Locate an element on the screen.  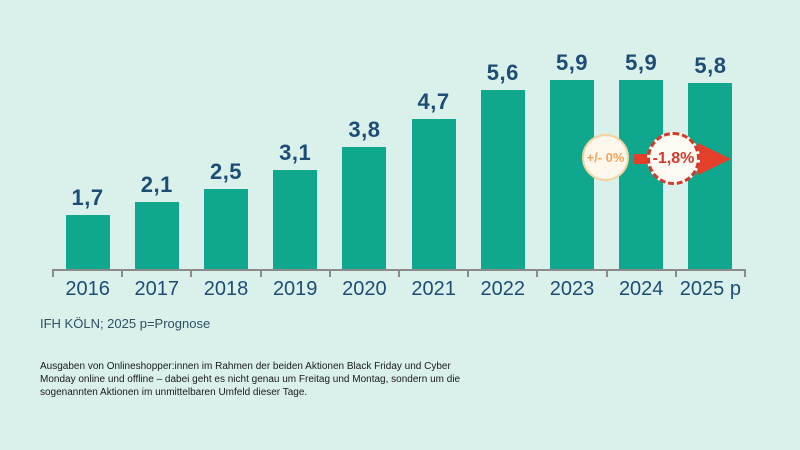
bar-2020 is located at coordinates (364, 208).